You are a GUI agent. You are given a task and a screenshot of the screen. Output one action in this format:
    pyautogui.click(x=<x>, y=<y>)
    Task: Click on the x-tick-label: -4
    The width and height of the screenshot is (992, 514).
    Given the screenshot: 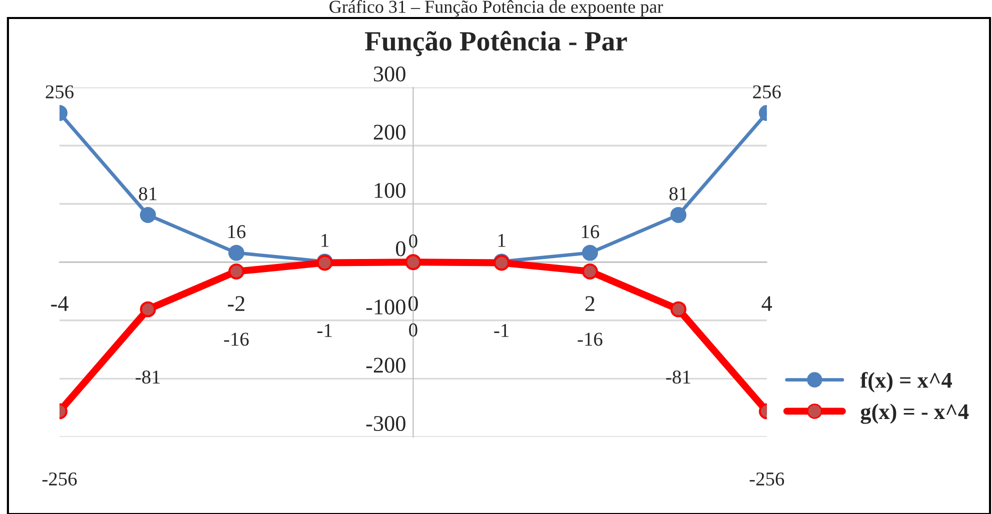 What is the action you would take?
    pyautogui.click(x=59, y=303)
    